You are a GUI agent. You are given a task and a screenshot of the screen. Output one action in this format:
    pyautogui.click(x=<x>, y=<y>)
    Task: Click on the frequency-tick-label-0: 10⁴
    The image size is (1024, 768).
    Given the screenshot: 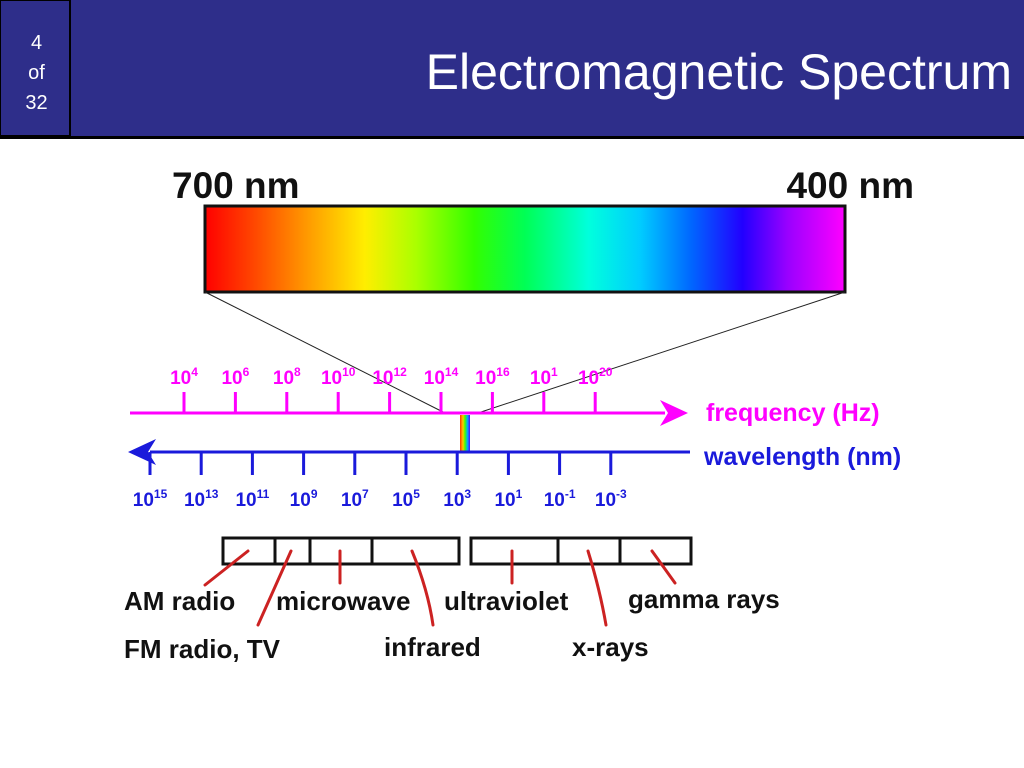 What is the action you would take?
    pyautogui.click(x=184, y=377)
    